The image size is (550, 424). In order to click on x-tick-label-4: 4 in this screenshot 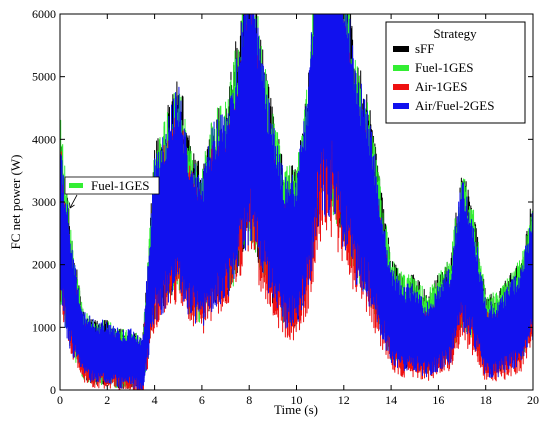, I will do `click(155, 400)`.